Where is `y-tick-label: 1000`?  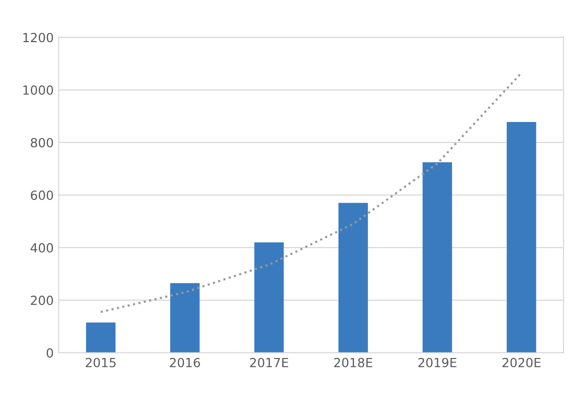
y-tick-label: 1000 is located at coordinates (38, 90).